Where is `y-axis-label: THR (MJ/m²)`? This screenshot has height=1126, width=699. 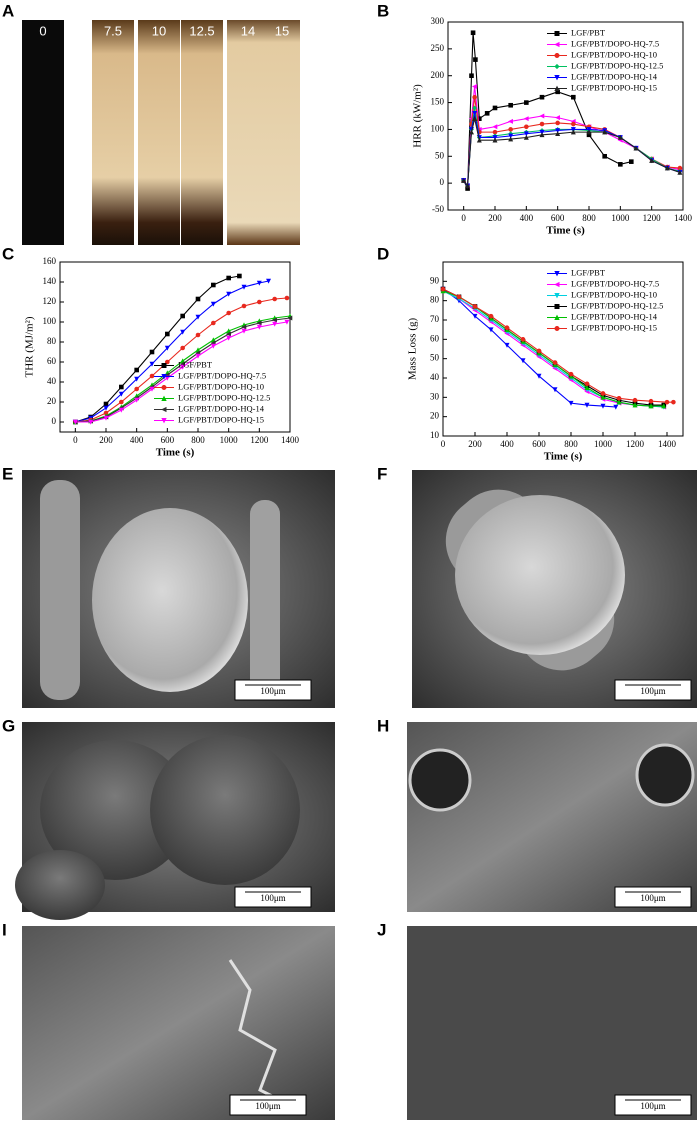
y-axis-label: THR (MJ/m²) is located at coordinates (30, 346).